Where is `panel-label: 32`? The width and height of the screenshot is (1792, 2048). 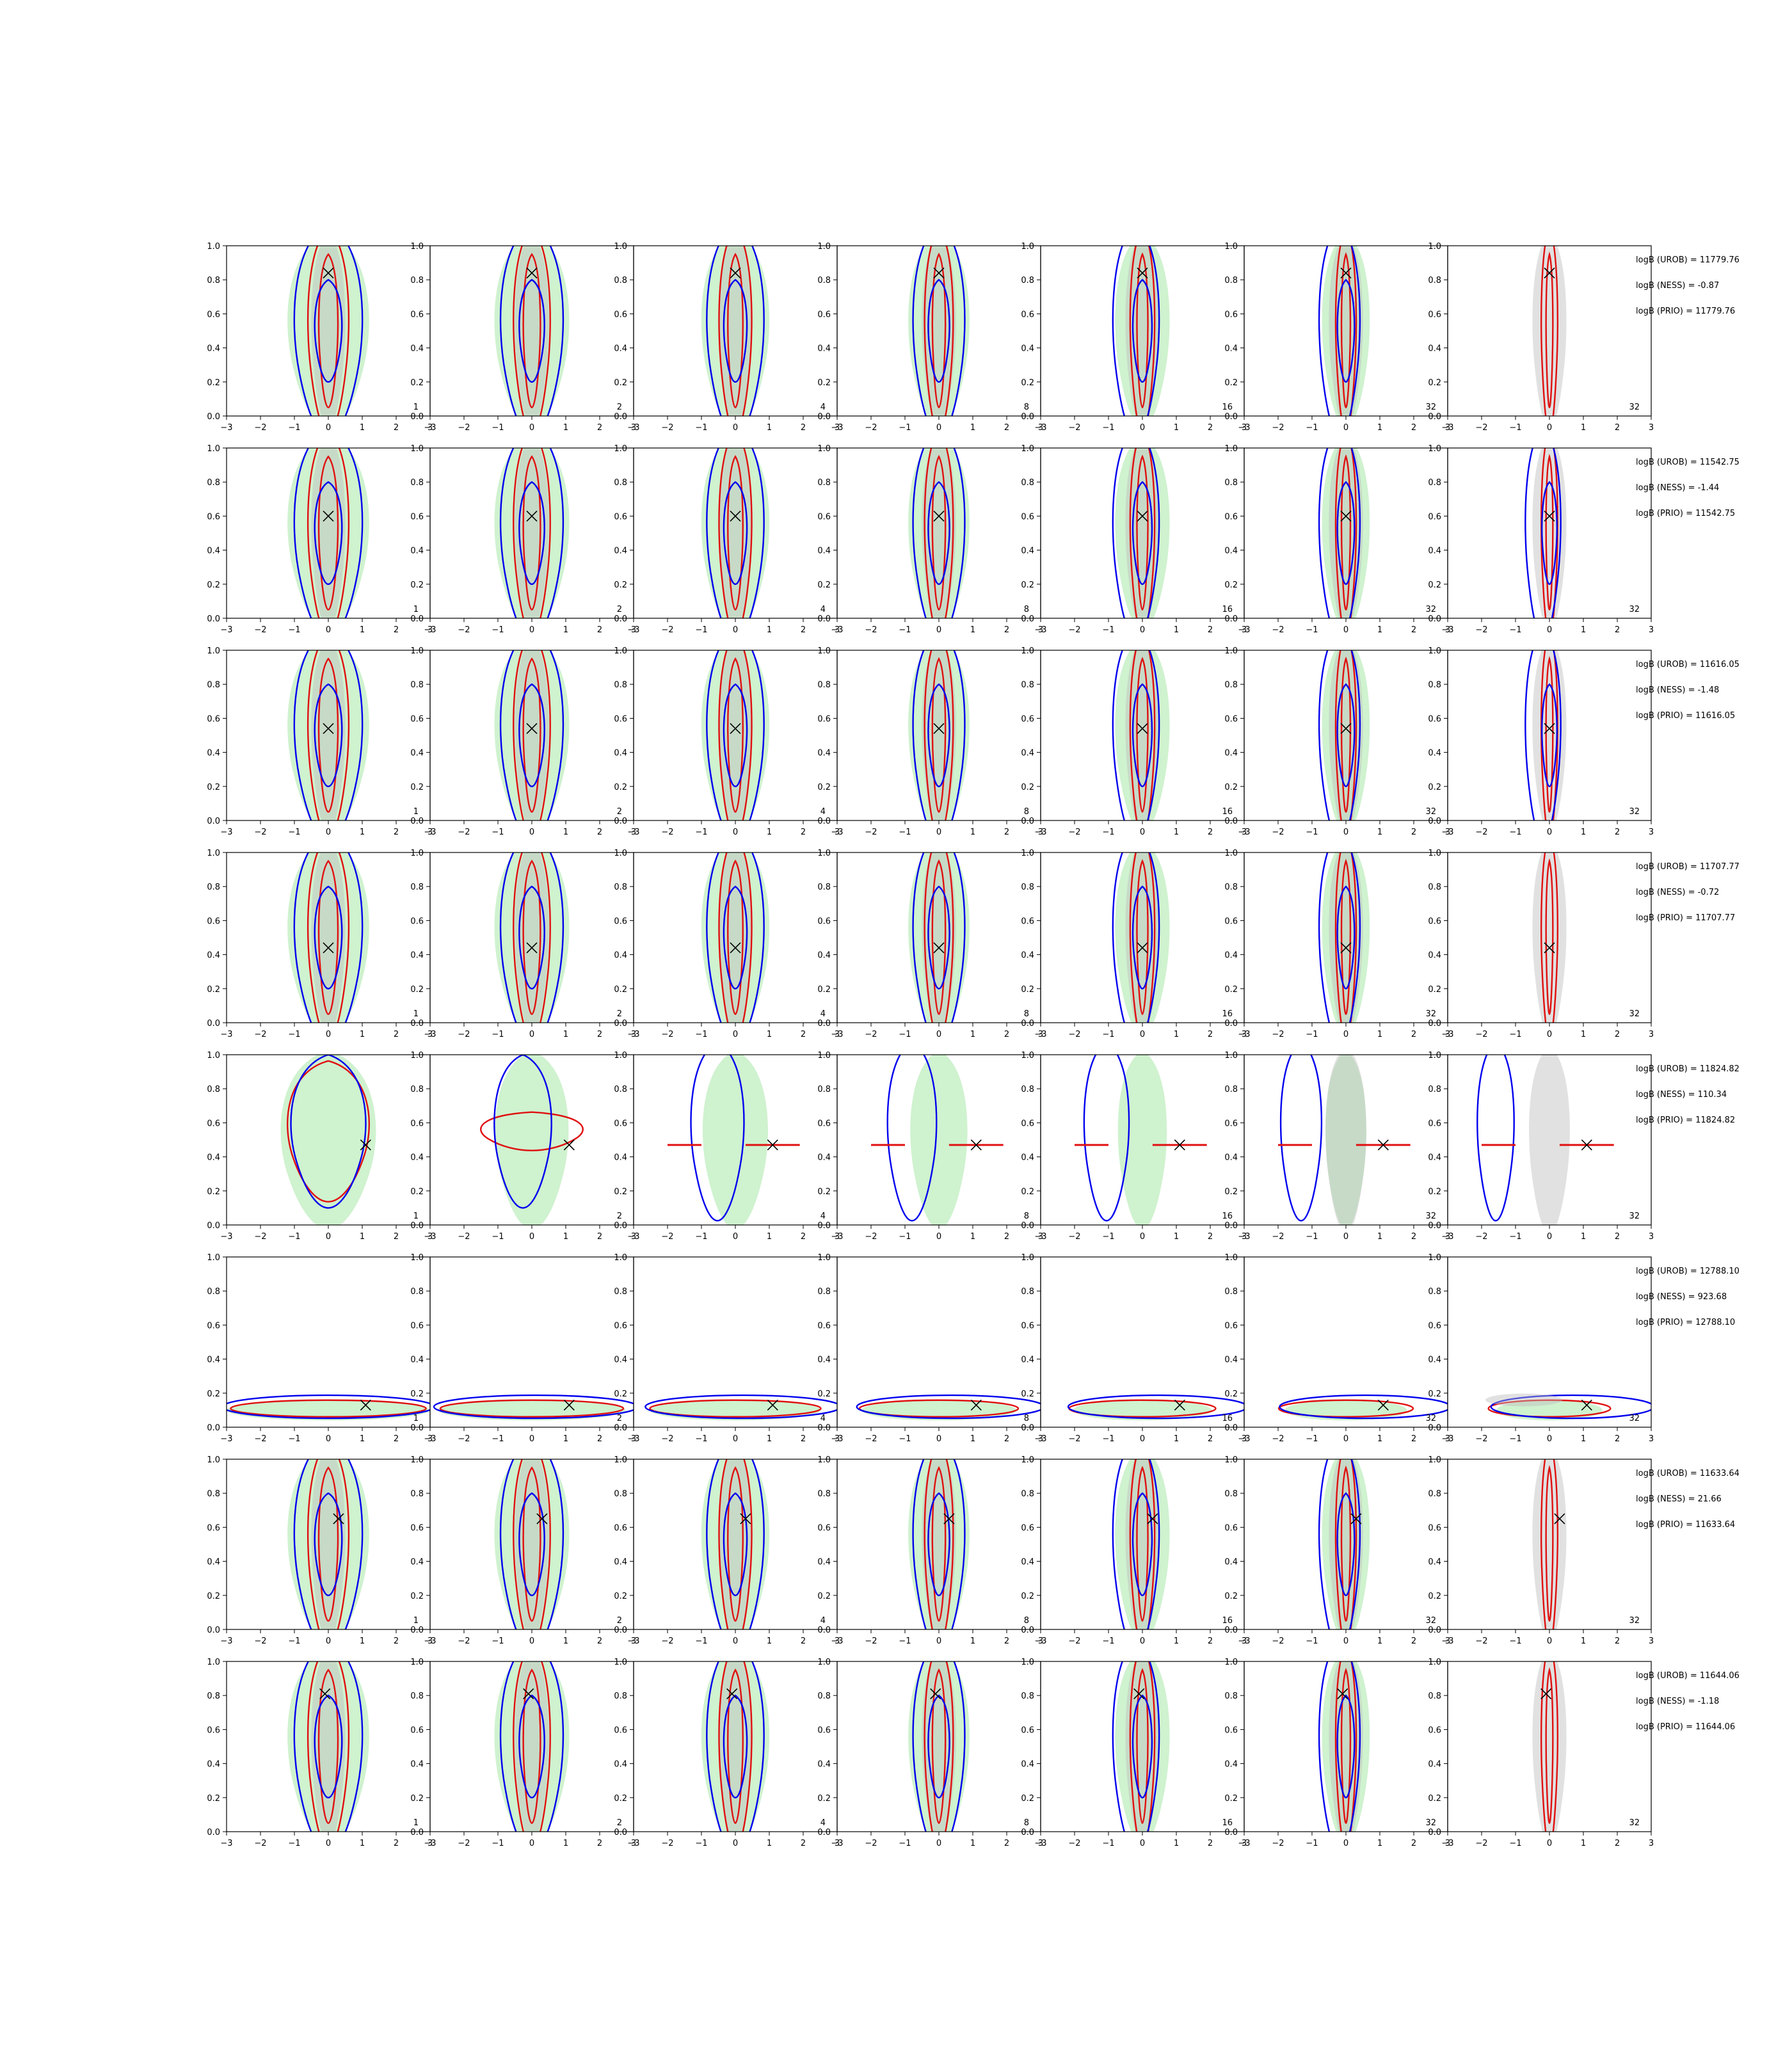 panel-label: 32 is located at coordinates (1430, 1014).